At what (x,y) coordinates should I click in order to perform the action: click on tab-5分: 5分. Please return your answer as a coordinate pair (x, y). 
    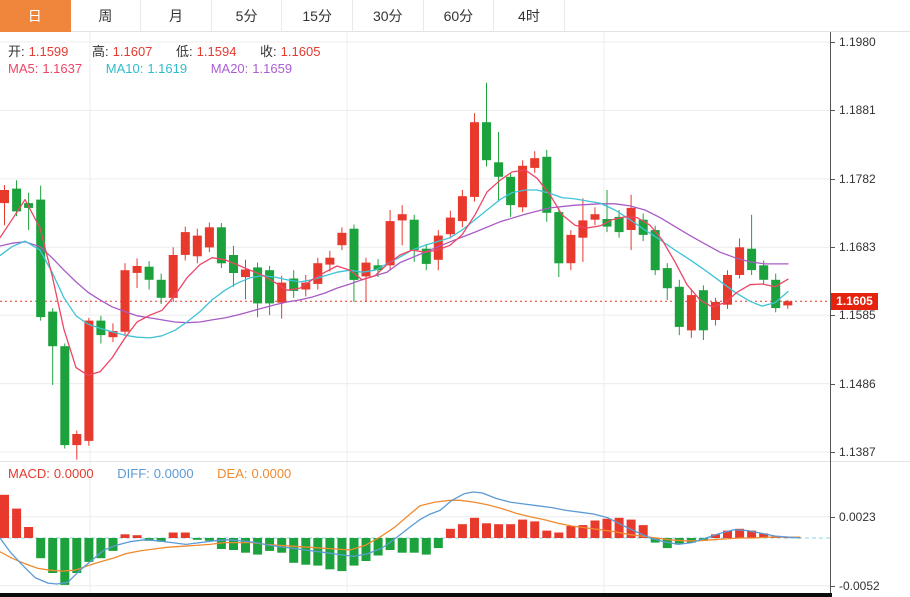
    Looking at the image, I should click on (247, 16).